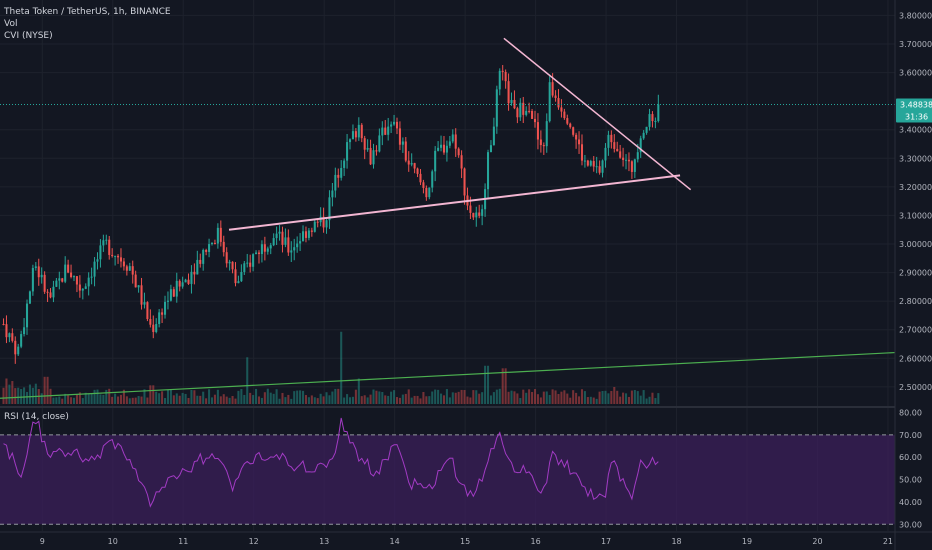 The image size is (932, 550). Describe the element at coordinates (454, 202) in the screenshot. I see `support-trendline` at that location.